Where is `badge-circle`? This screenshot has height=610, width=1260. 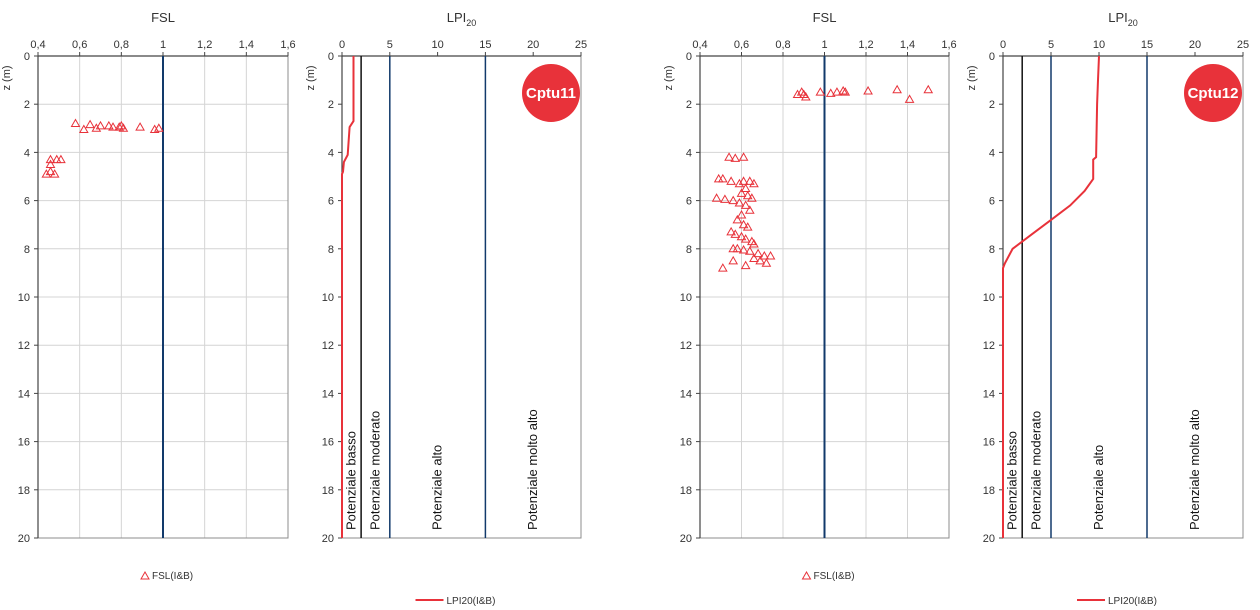
badge-circle is located at coordinates (1213, 93).